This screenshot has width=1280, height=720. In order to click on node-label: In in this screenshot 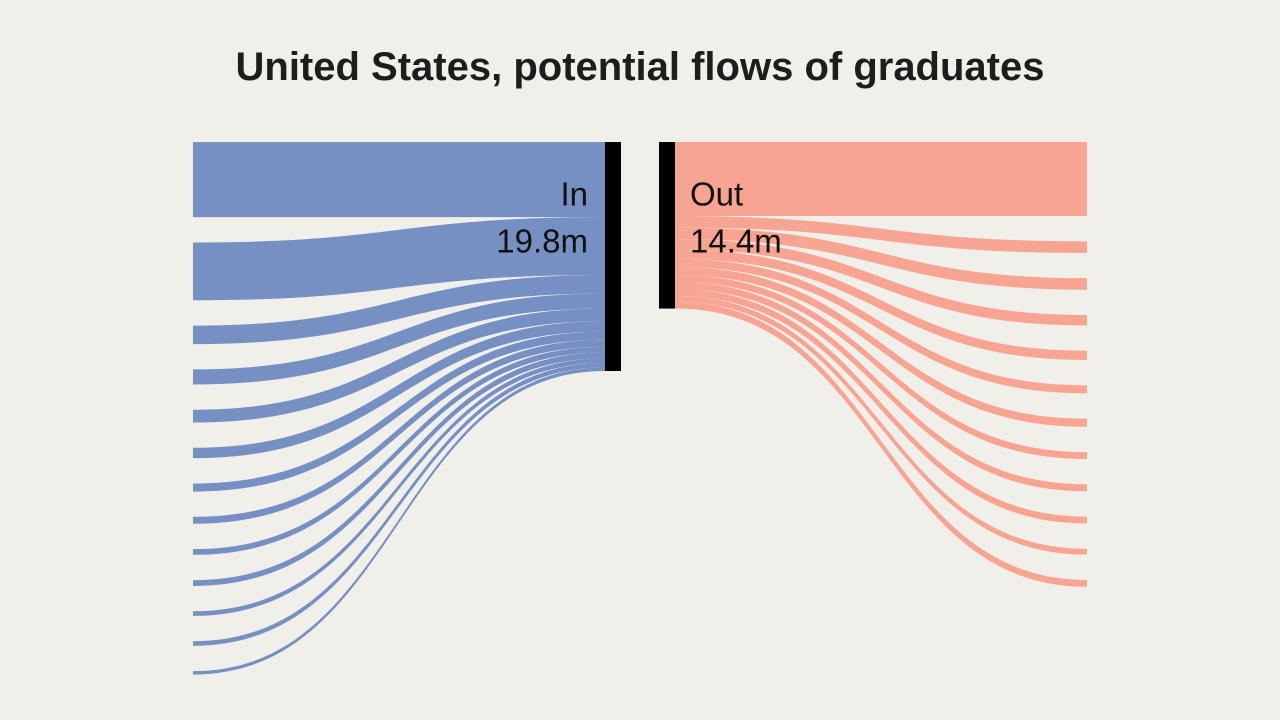, I will do `click(574, 194)`.